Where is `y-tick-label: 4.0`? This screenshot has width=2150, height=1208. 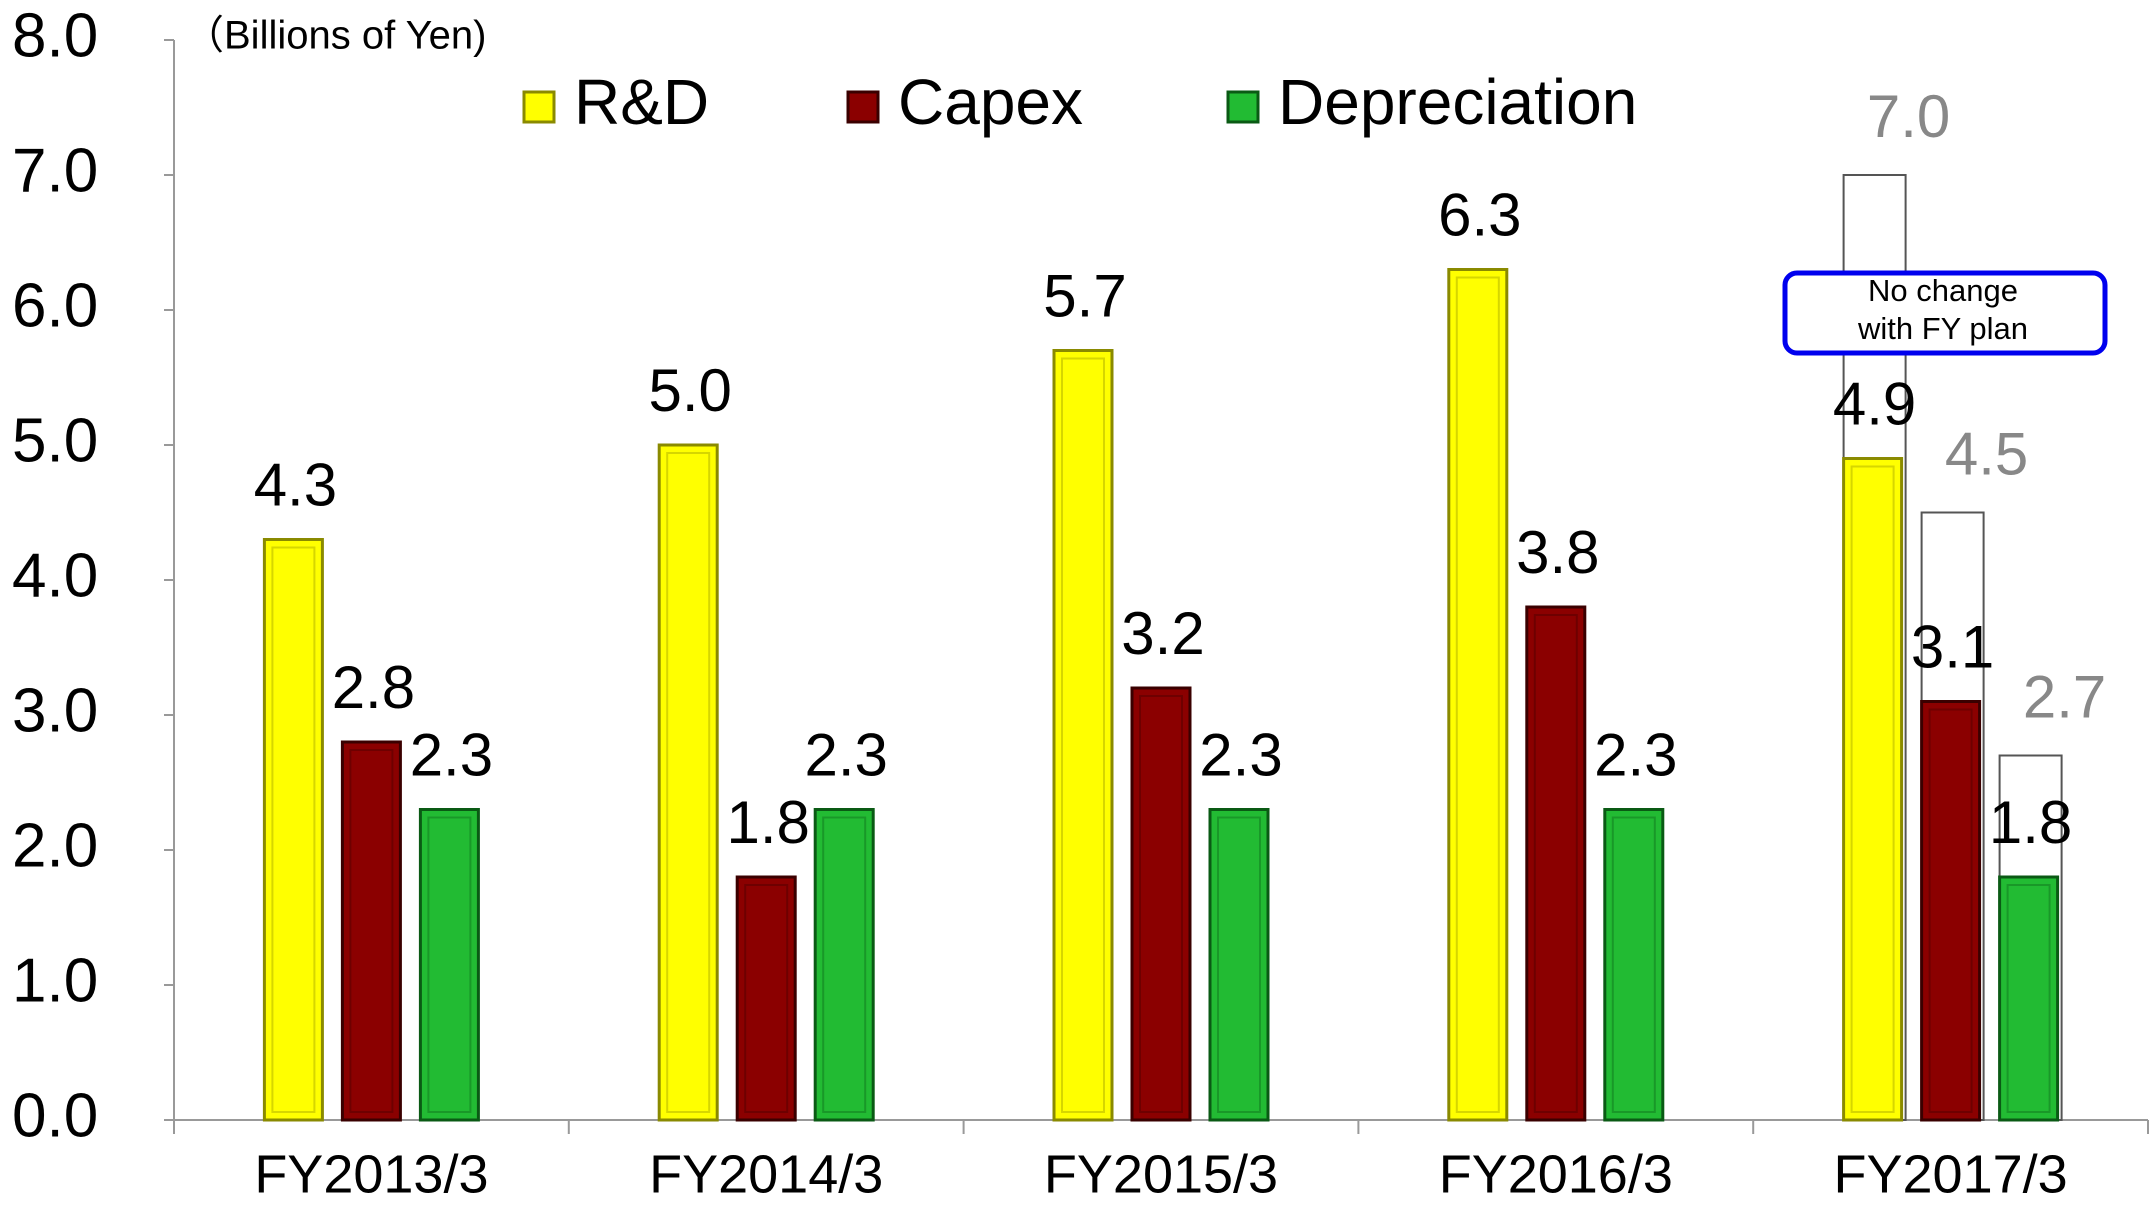
y-tick-label: 4.0 is located at coordinates (55, 575).